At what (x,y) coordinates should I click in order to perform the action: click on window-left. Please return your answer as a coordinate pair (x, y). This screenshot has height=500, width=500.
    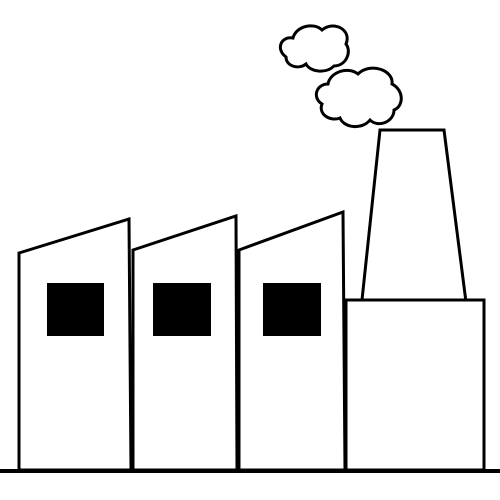
    Looking at the image, I should click on (75, 309).